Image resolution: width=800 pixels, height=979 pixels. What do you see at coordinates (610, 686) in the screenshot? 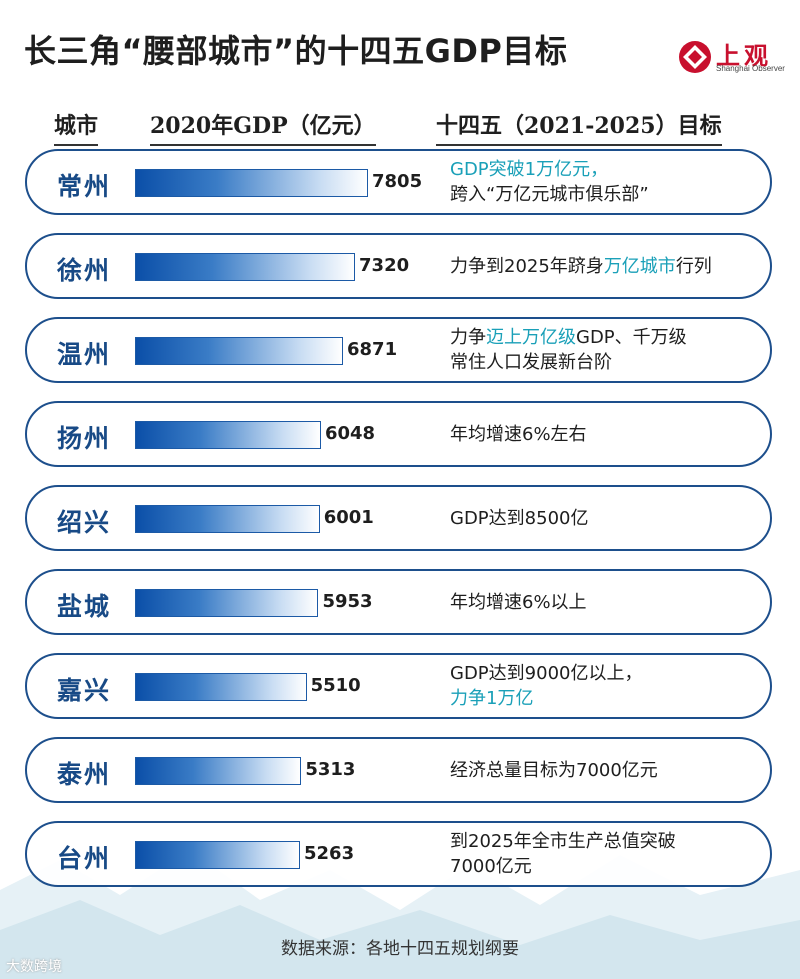
I see `goal-text: GDP达到9000亿以上， 力争1万亿` at bounding box center [610, 686].